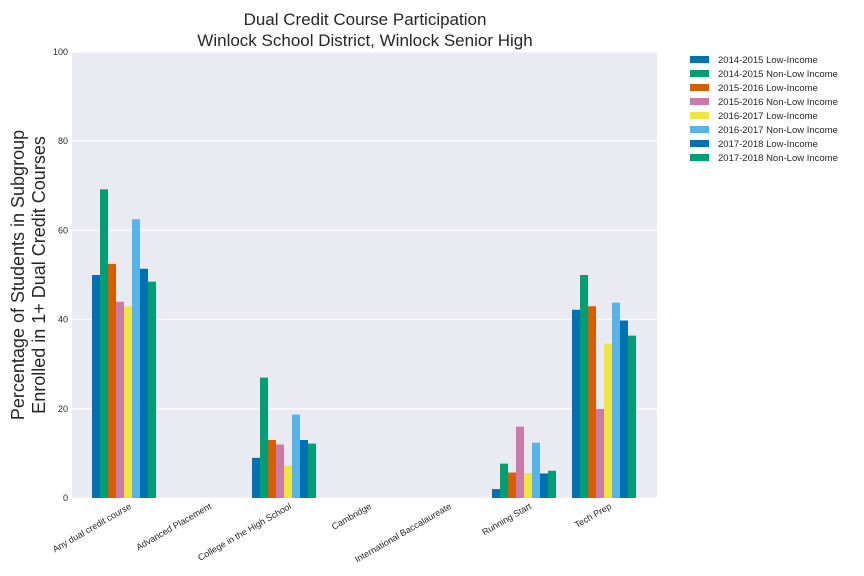 This screenshot has height=576, width=864. I want to click on legend-label: 2014-2015 Non-Low Income, so click(778, 74).